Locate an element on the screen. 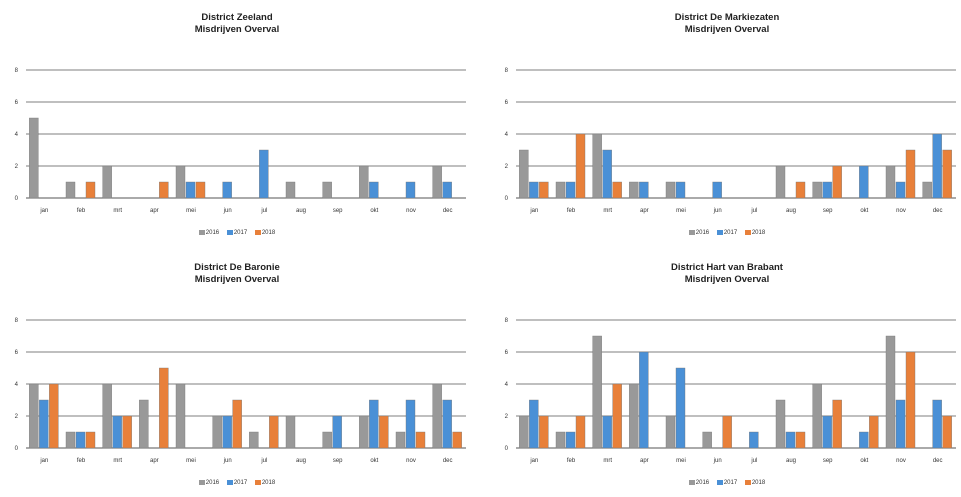  y-tick-label: 6 is located at coordinates (507, 103).